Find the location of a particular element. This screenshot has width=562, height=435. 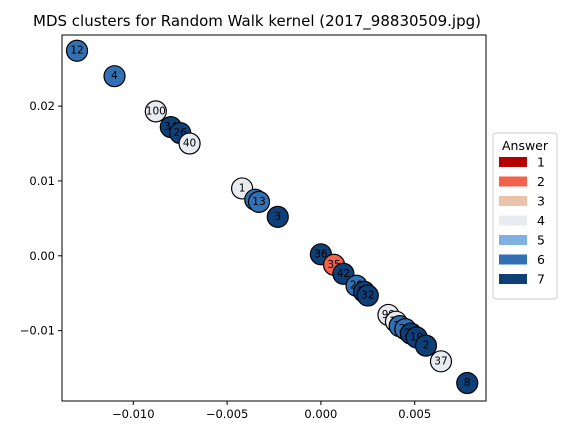

point-label: 4 is located at coordinates (114, 76).